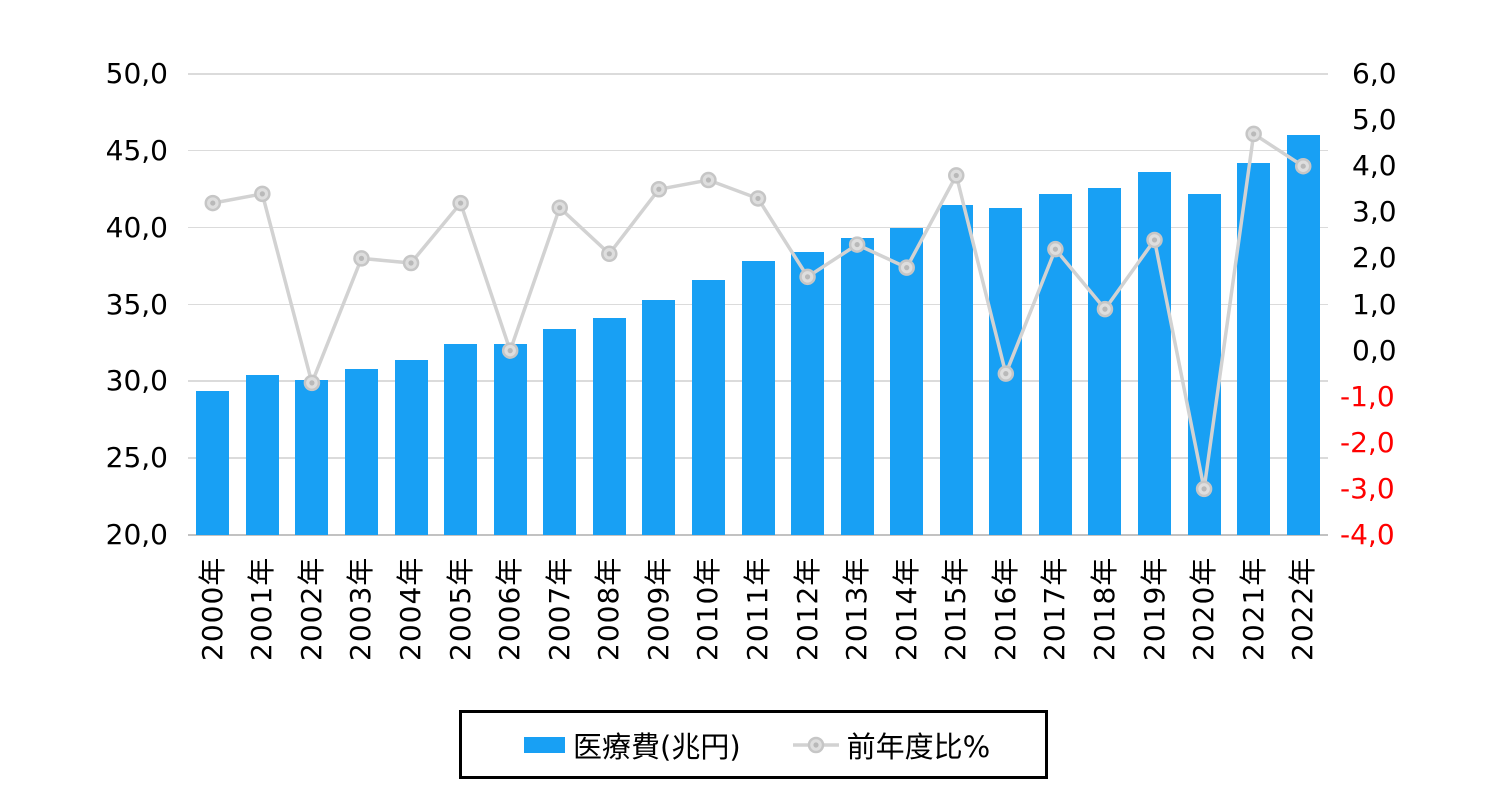 The height and width of the screenshot is (800, 1510). I want to click on x-axis-label: 2017年, so click(1055, 608).